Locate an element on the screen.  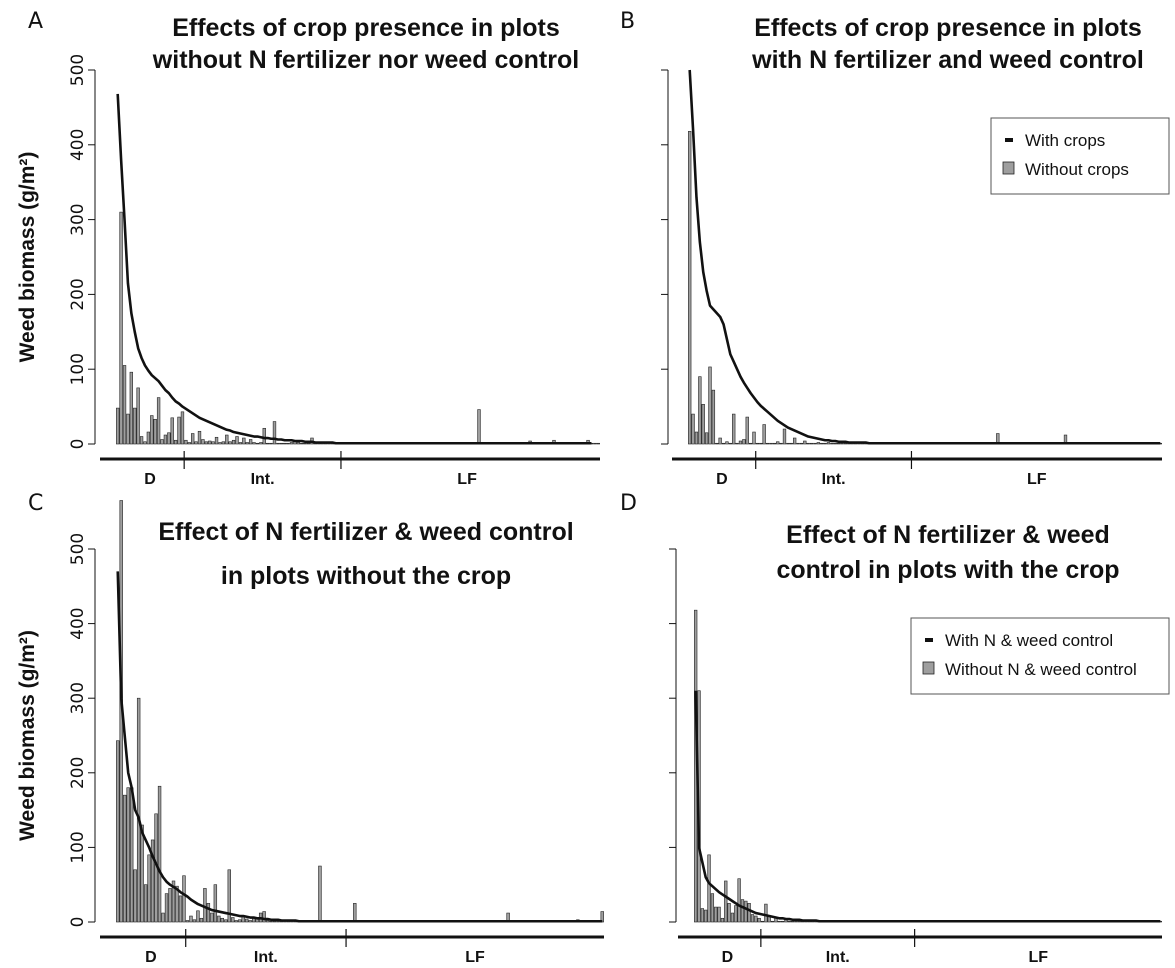
group-label: LF is located at coordinates (1037, 479).